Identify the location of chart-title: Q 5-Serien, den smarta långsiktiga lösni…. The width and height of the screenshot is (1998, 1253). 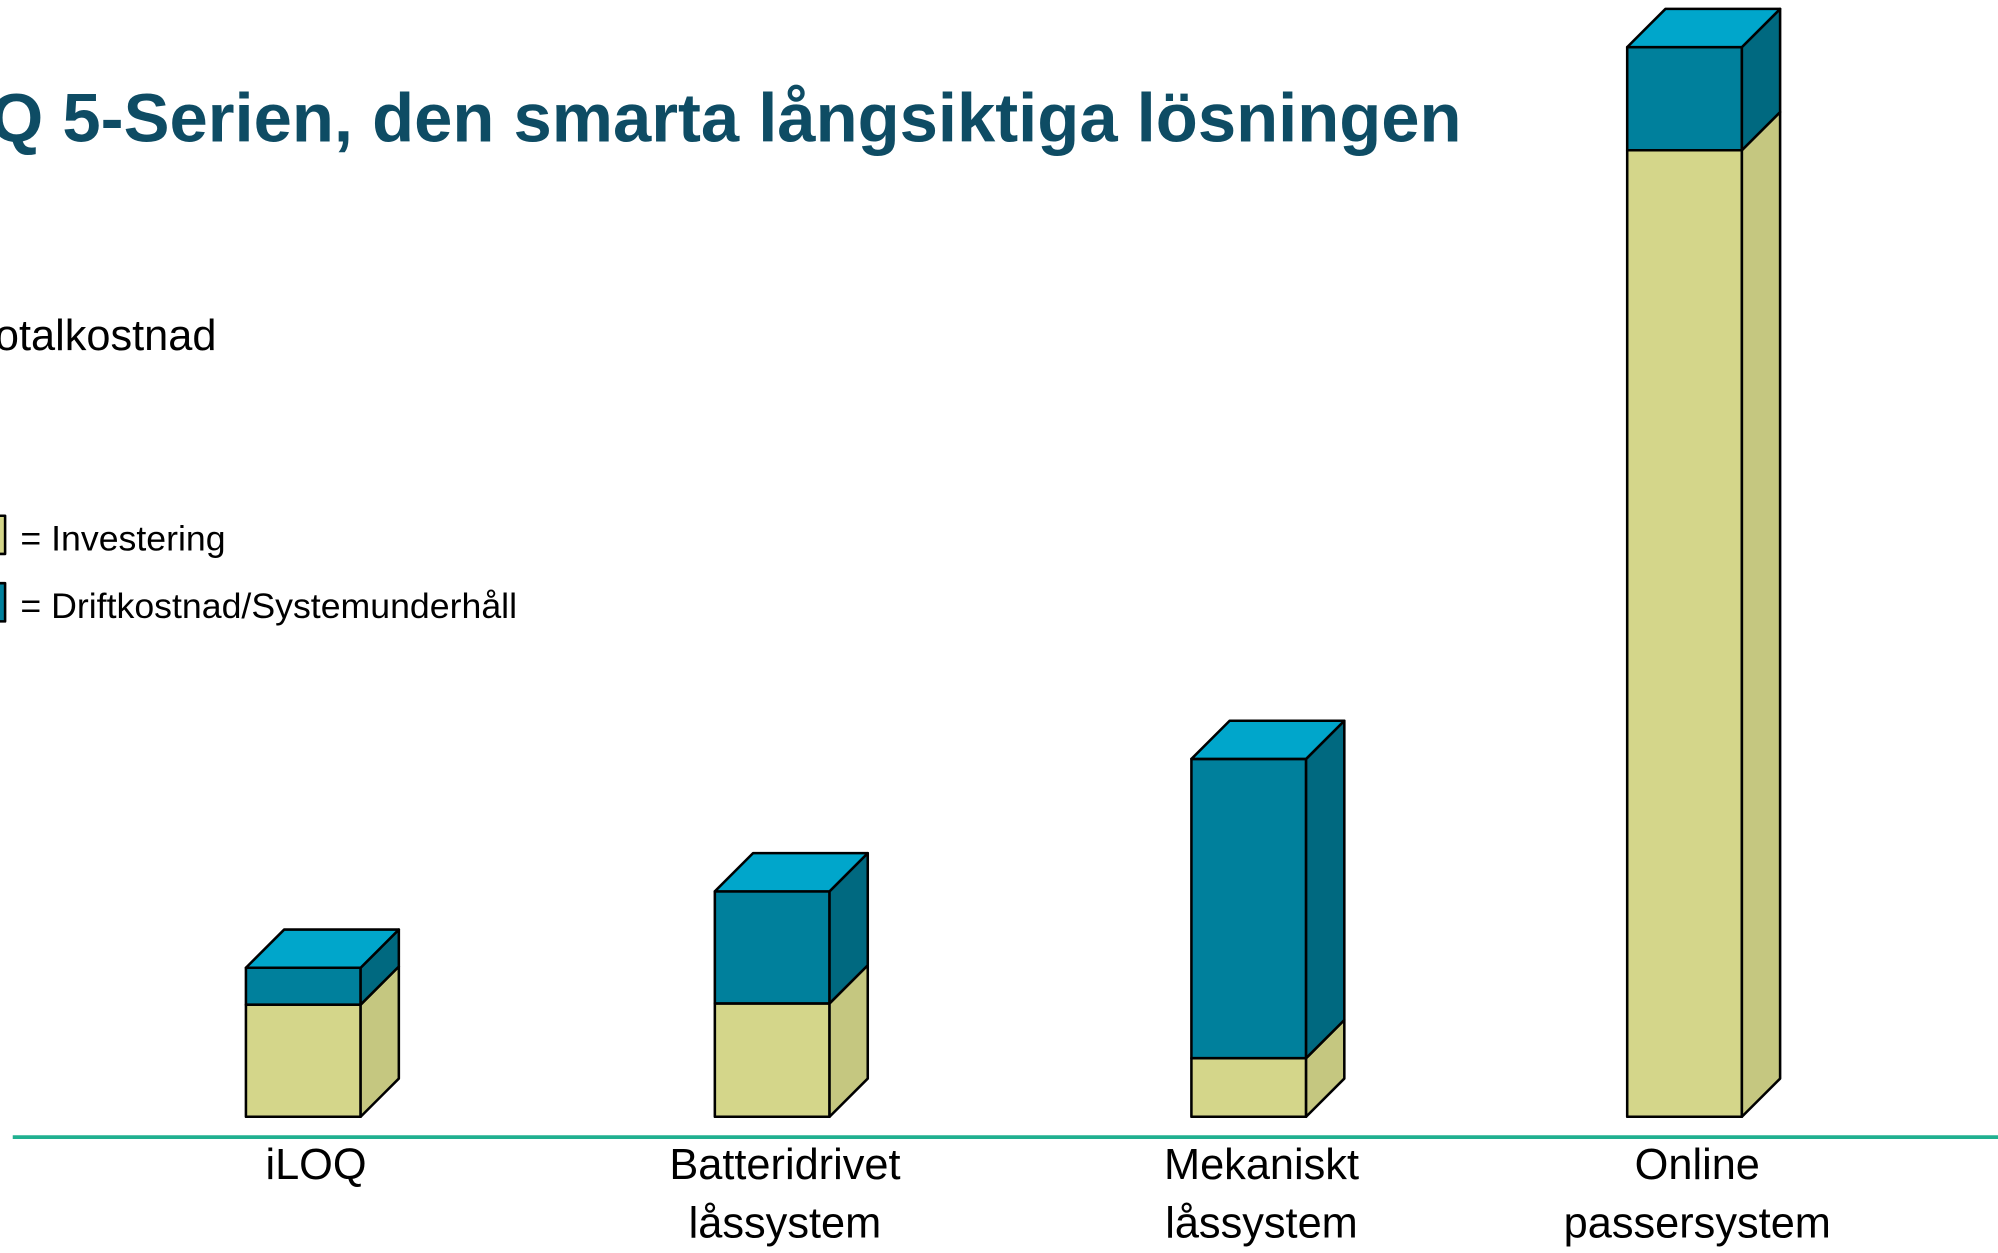
(731, 118).